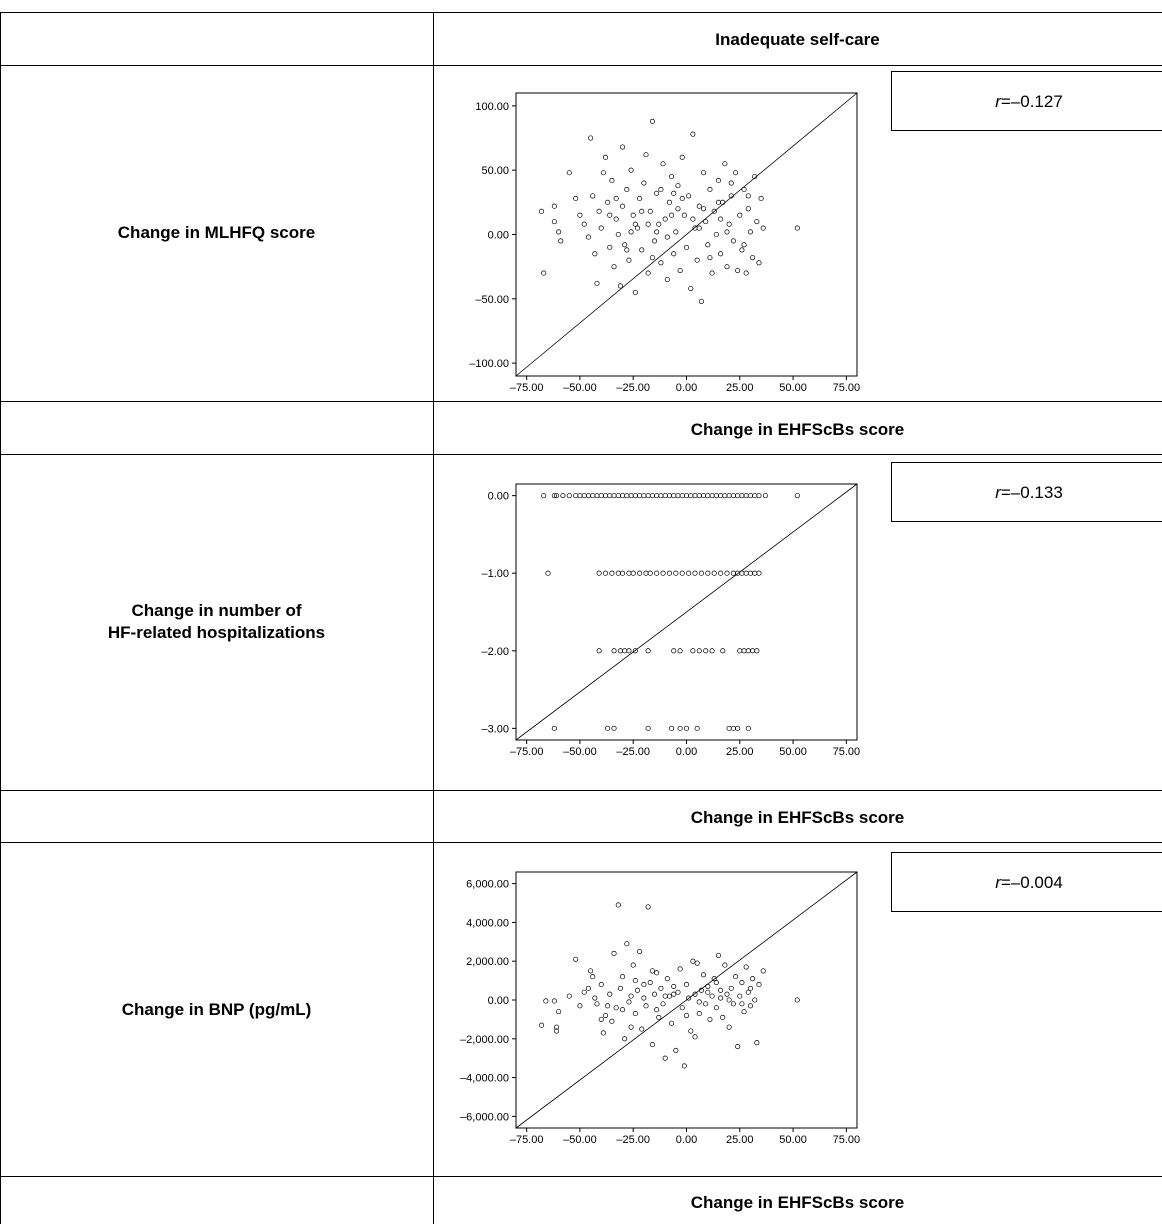 Image resolution: width=1162 pixels, height=1224 pixels. I want to click on row-label-line: Change in number of, so click(216, 610).